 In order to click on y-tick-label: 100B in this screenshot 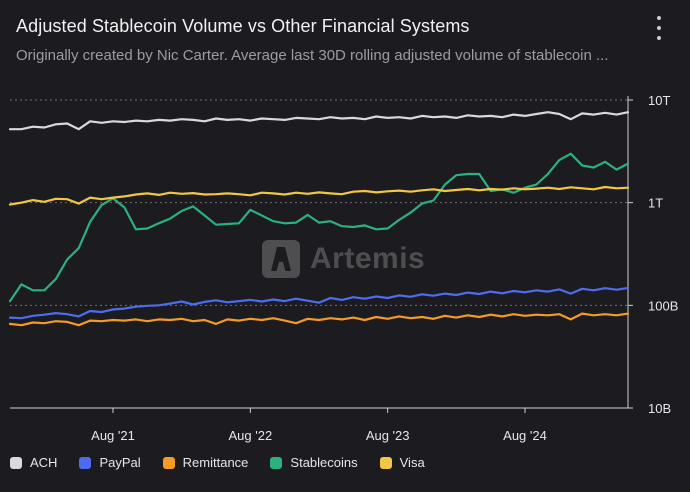, I will do `click(663, 305)`.